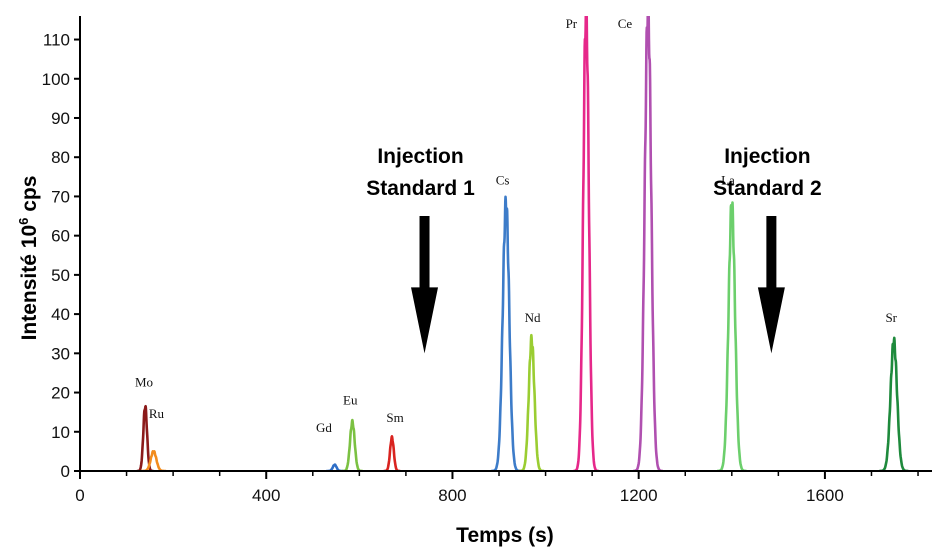 The image size is (932, 550). I want to click on y-axis-title: Intensité 106 cps, so click(28, 258).